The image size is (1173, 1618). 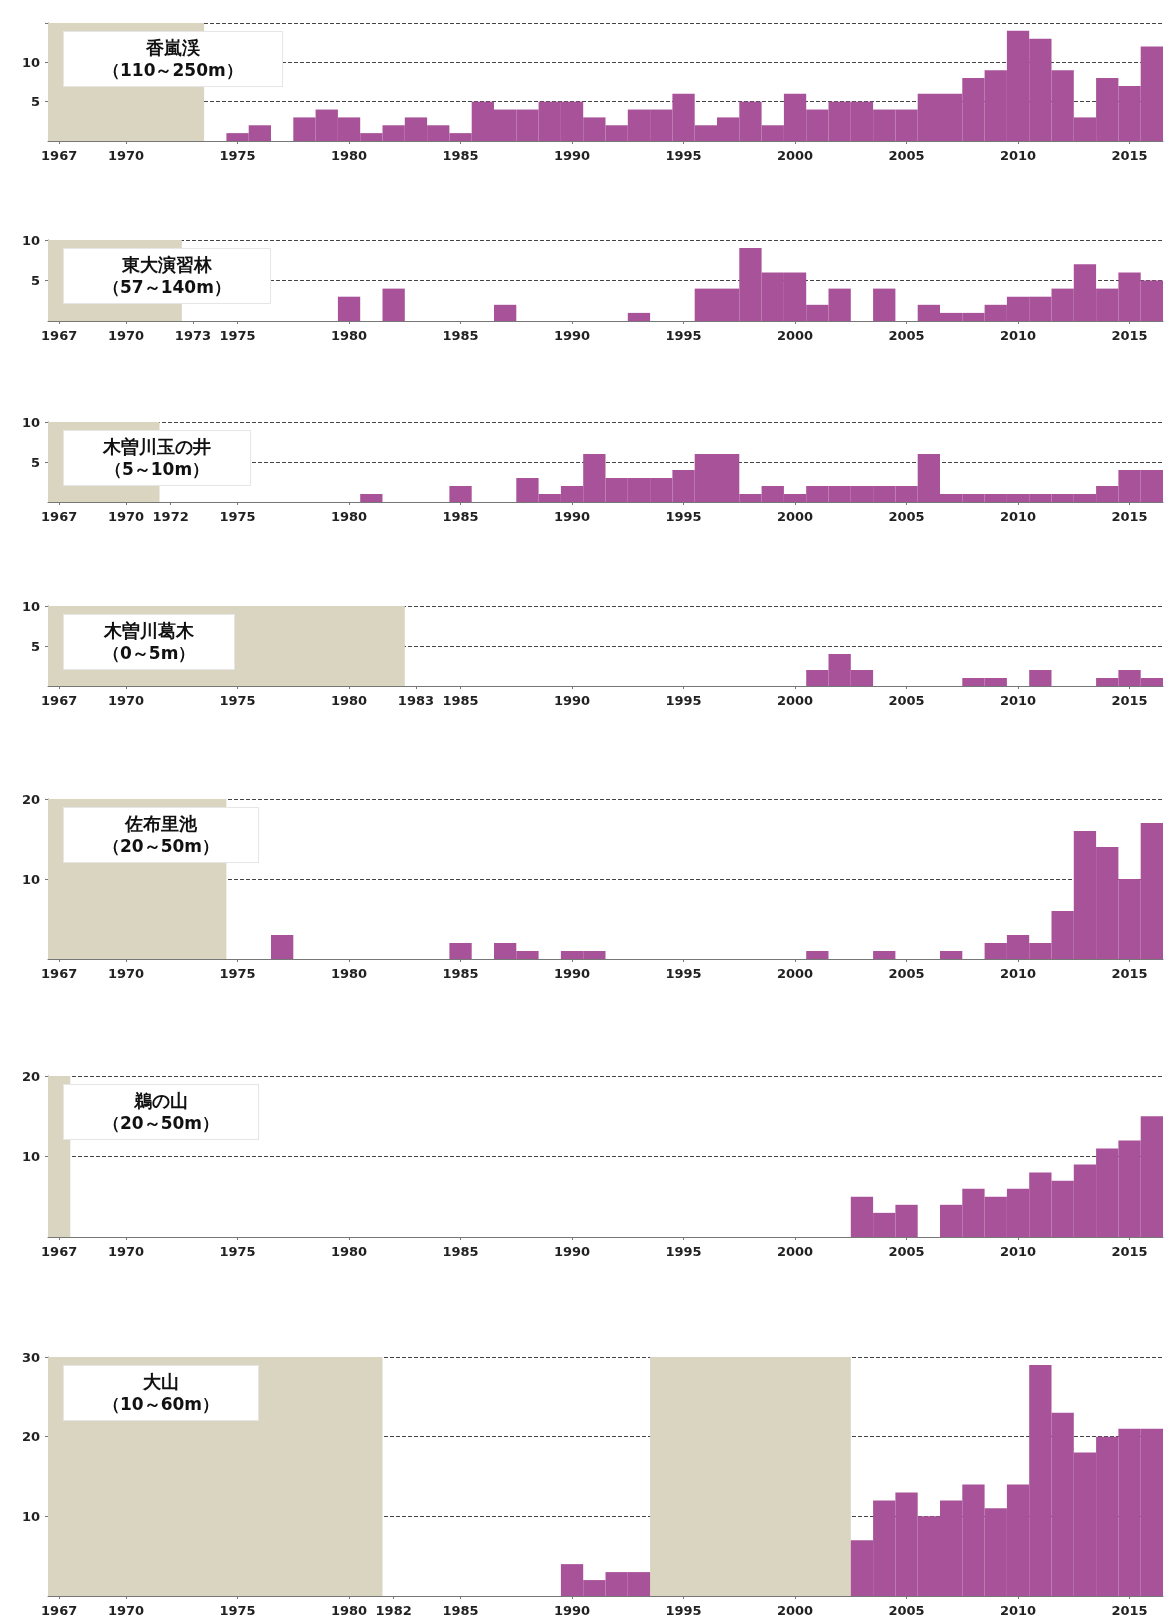 What do you see at coordinates (393, 1610) in the screenshot?
I see `x-tick-label: 1982` at bounding box center [393, 1610].